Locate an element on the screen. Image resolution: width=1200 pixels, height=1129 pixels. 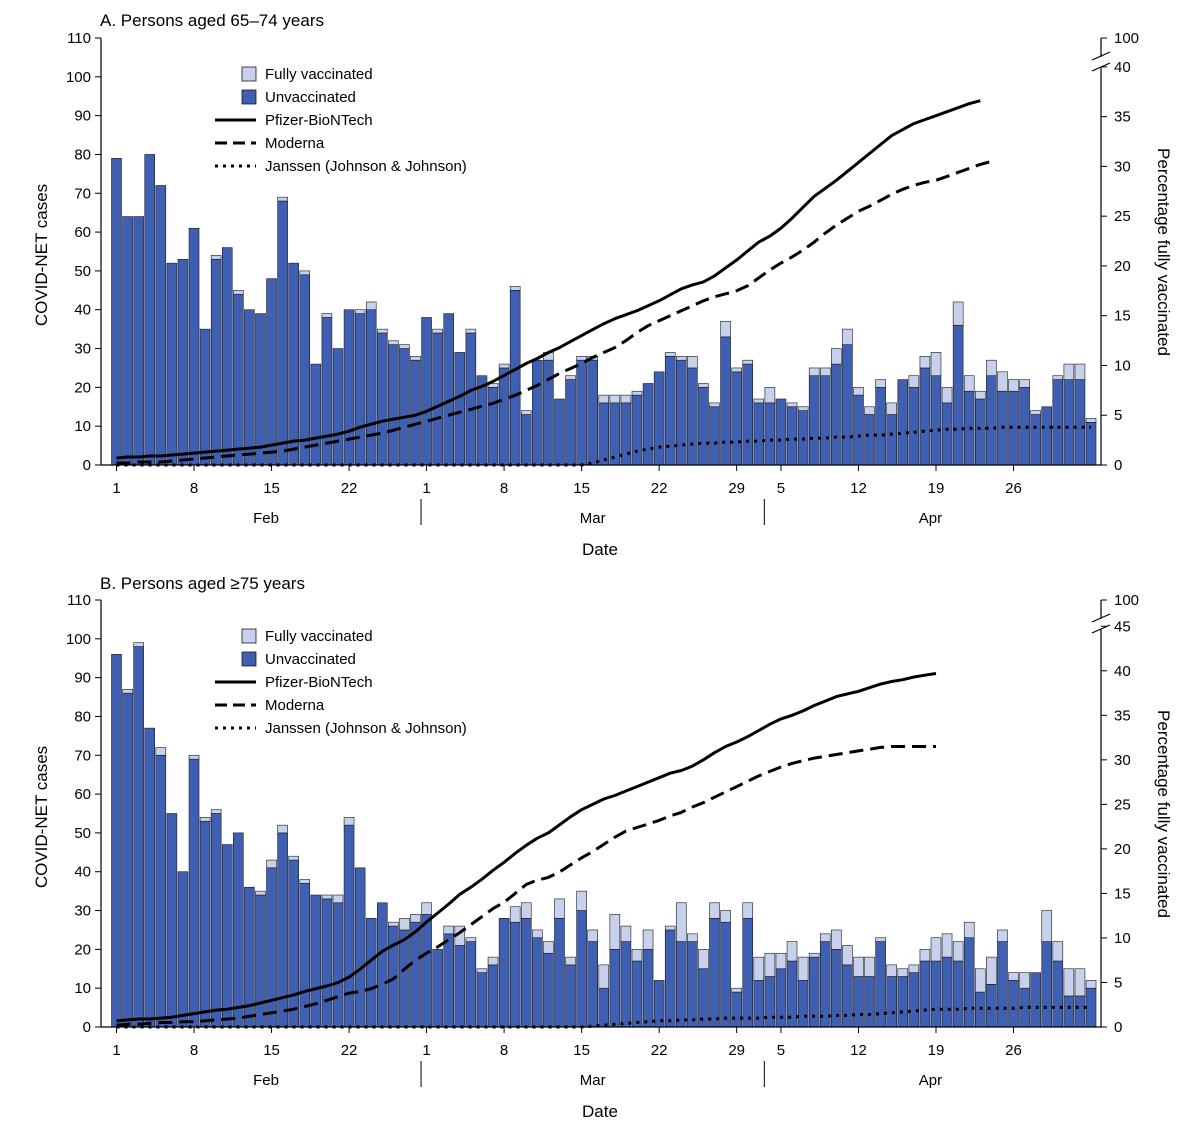
x-tick-label: 15 is located at coordinates (581, 488).